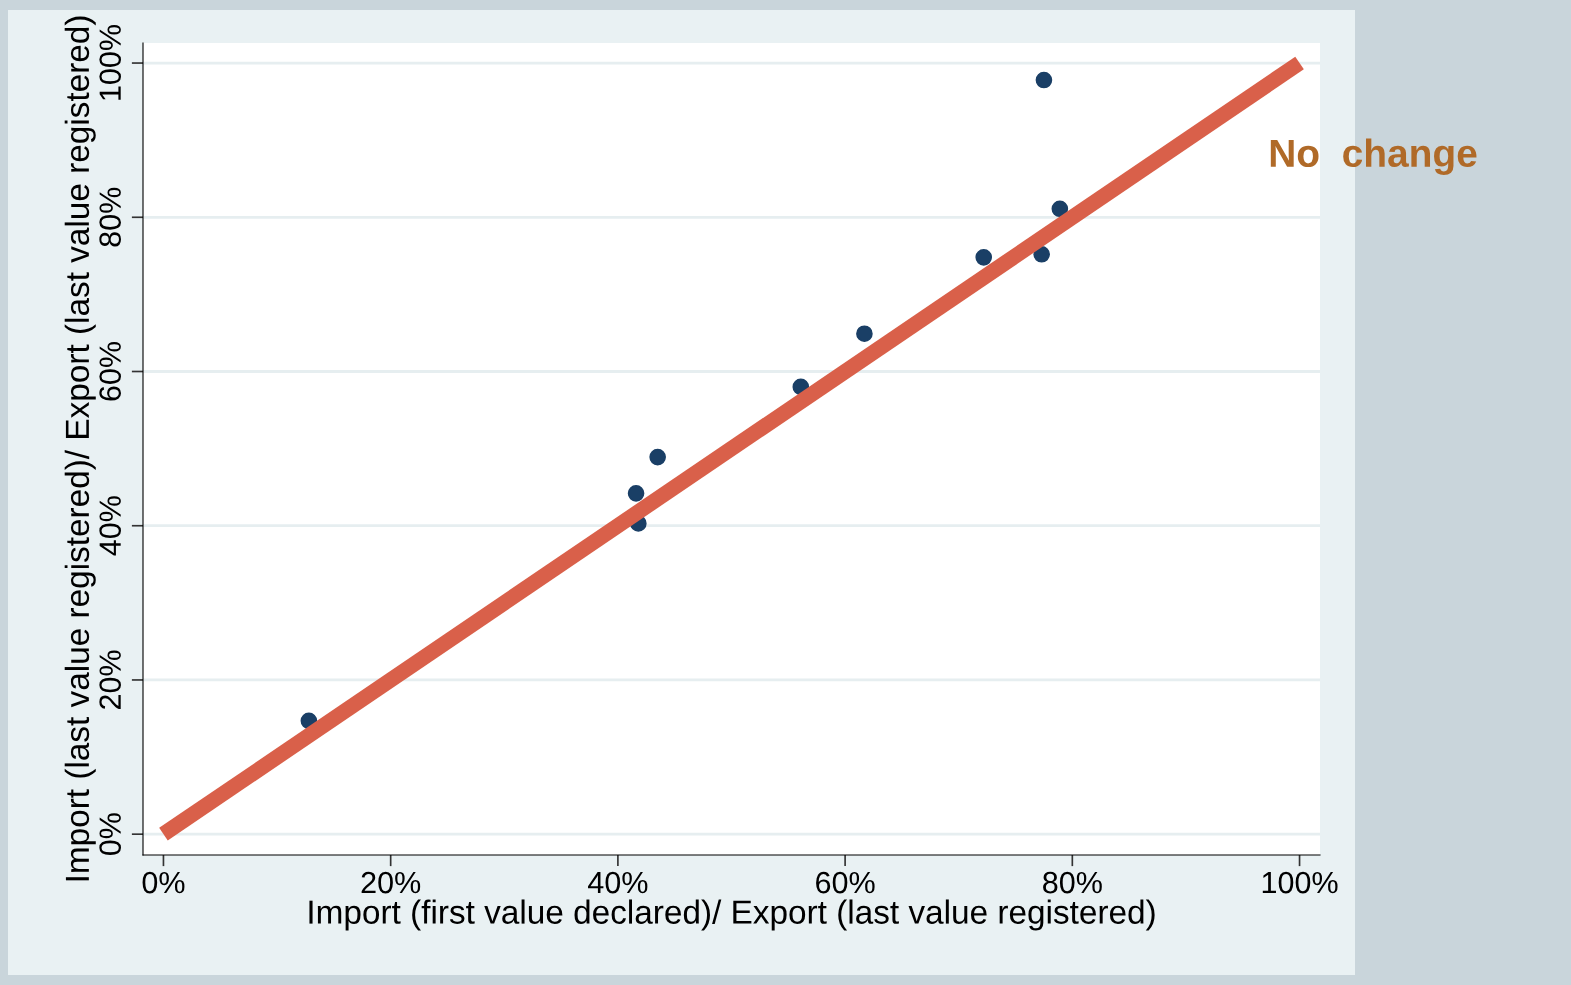 This screenshot has height=985, width=1571. I want to click on x-axis-title: Import (first value declared)/ Export (last value registered), so click(732, 915).